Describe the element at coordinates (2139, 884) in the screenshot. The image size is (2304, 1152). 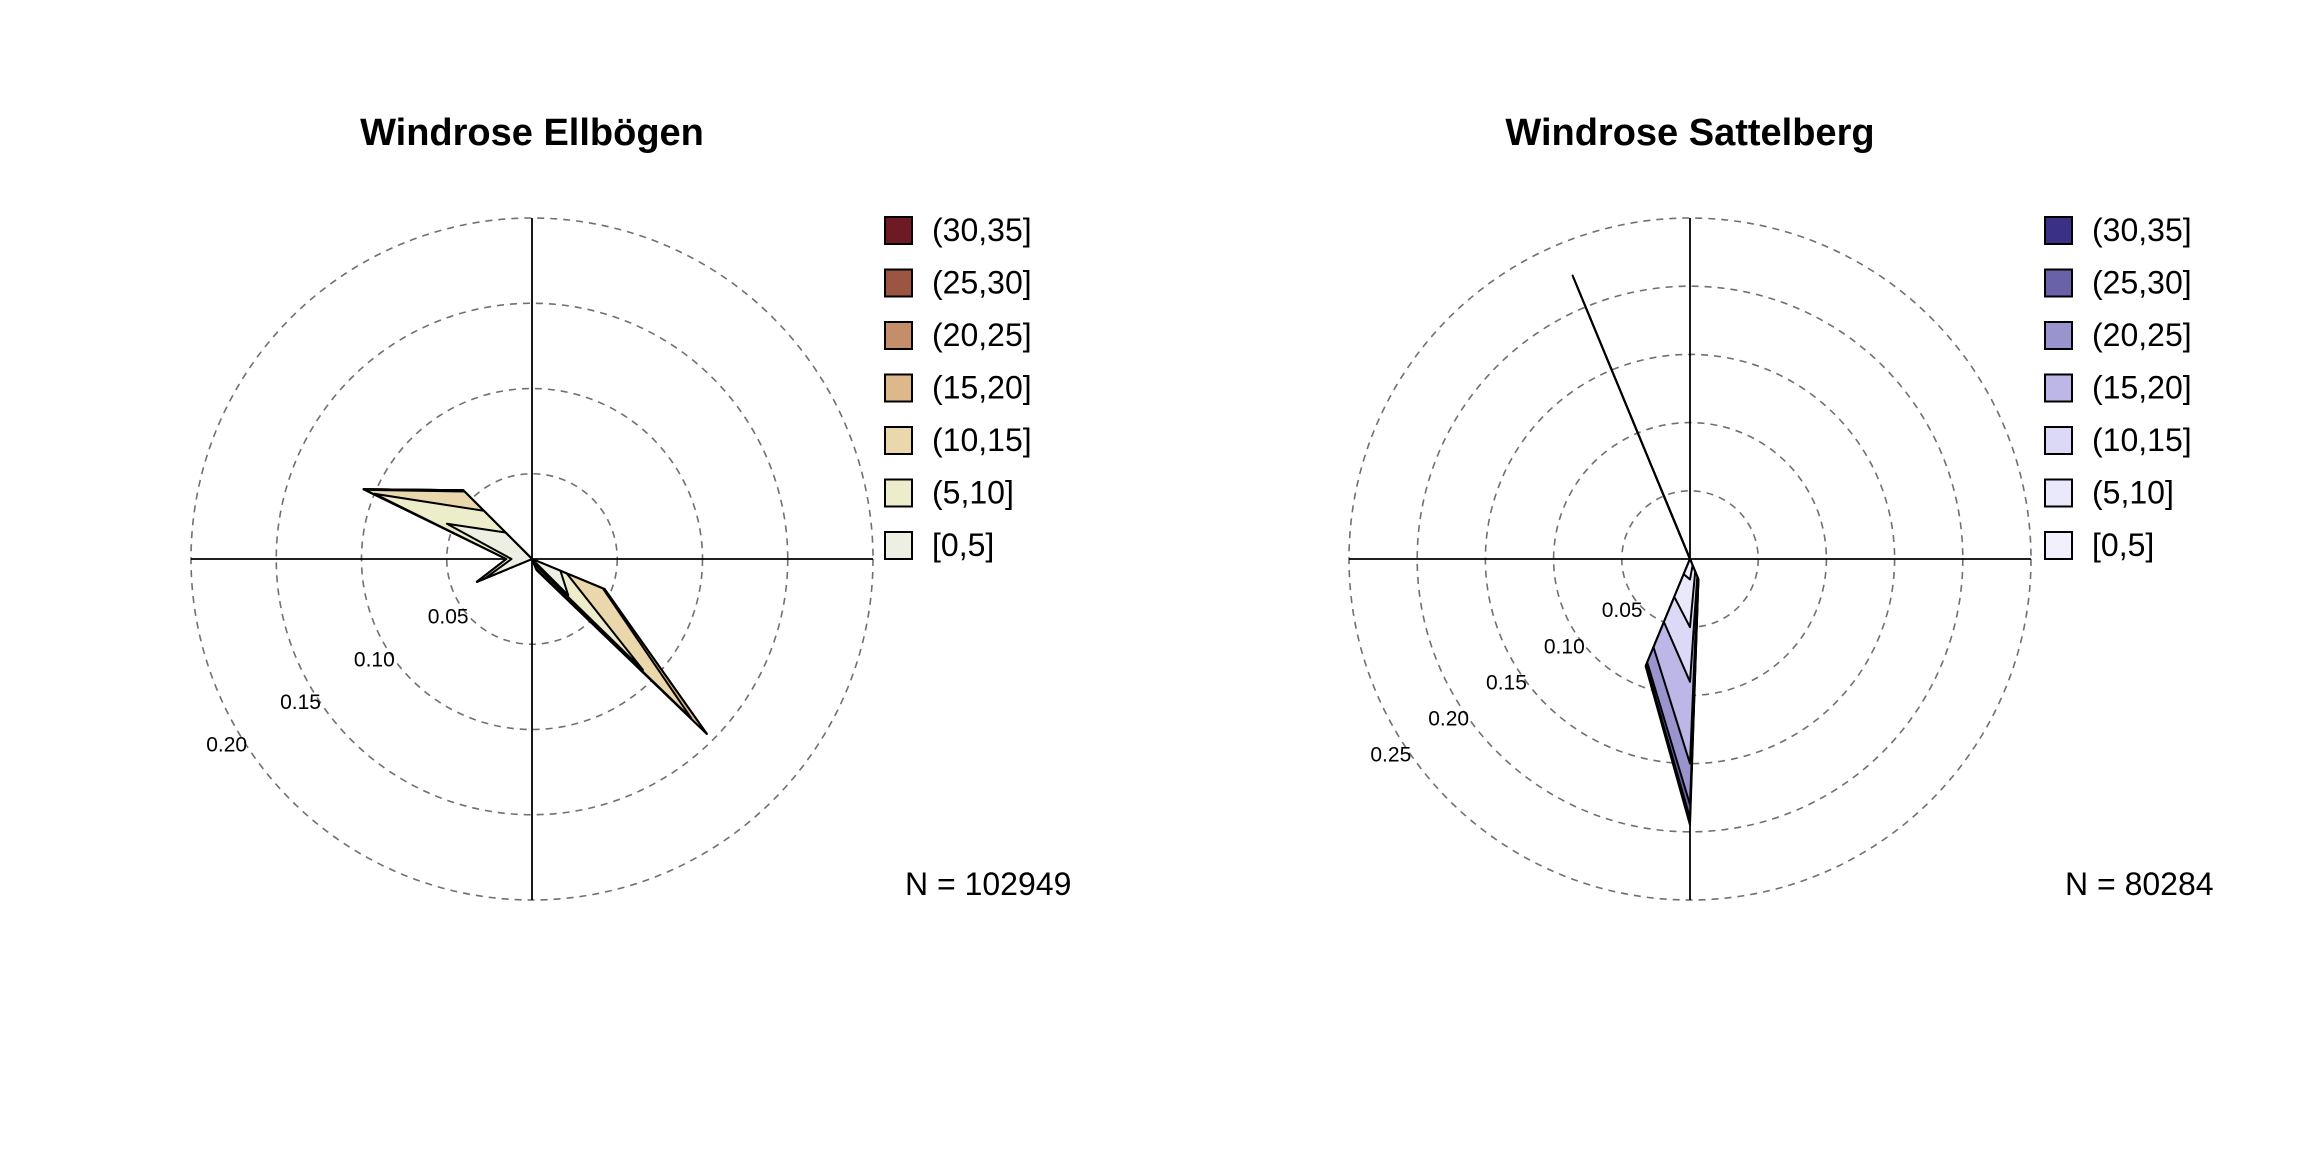
I see `sample-count-label: N = 80284` at that location.